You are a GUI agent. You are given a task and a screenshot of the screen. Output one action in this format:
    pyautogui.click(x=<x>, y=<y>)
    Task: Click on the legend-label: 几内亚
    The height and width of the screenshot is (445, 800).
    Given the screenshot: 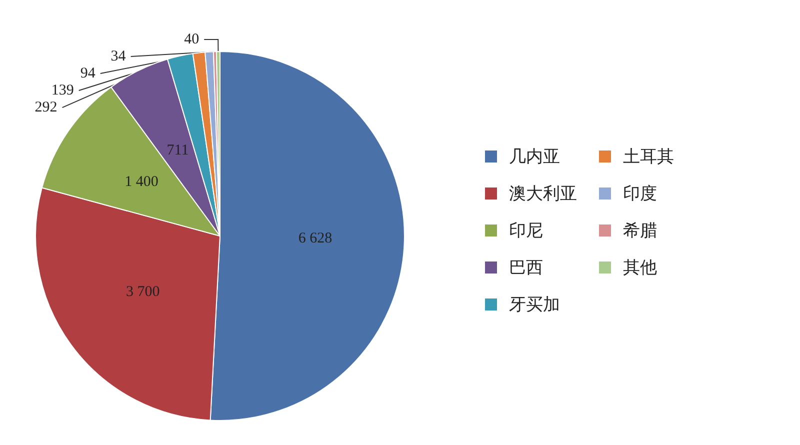 What is the action you would take?
    pyautogui.click(x=534, y=156)
    